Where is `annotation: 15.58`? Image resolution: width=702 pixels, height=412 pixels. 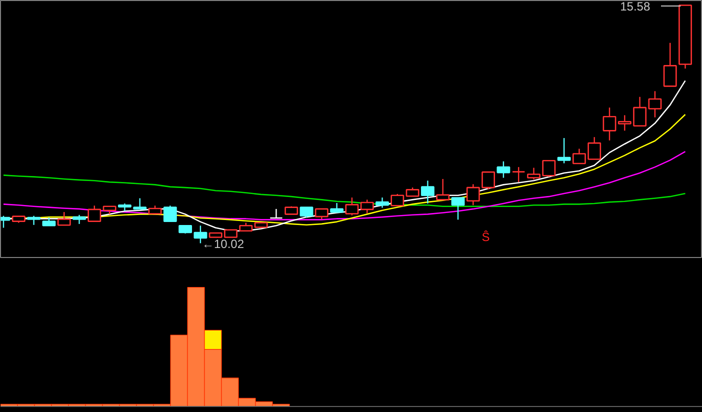
annotation: 15.58 is located at coordinates (635, 7).